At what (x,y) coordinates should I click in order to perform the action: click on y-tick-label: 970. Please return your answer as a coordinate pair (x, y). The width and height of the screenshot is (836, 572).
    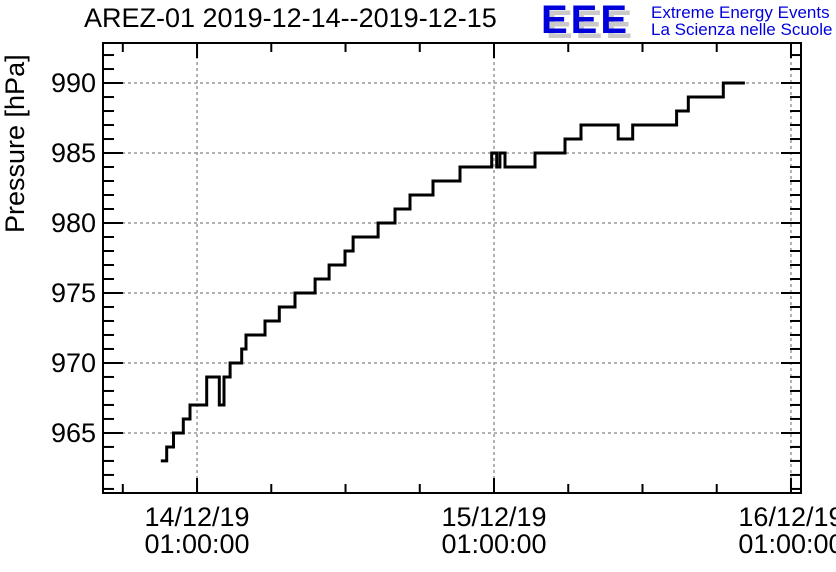
    Looking at the image, I should click on (73, 362).